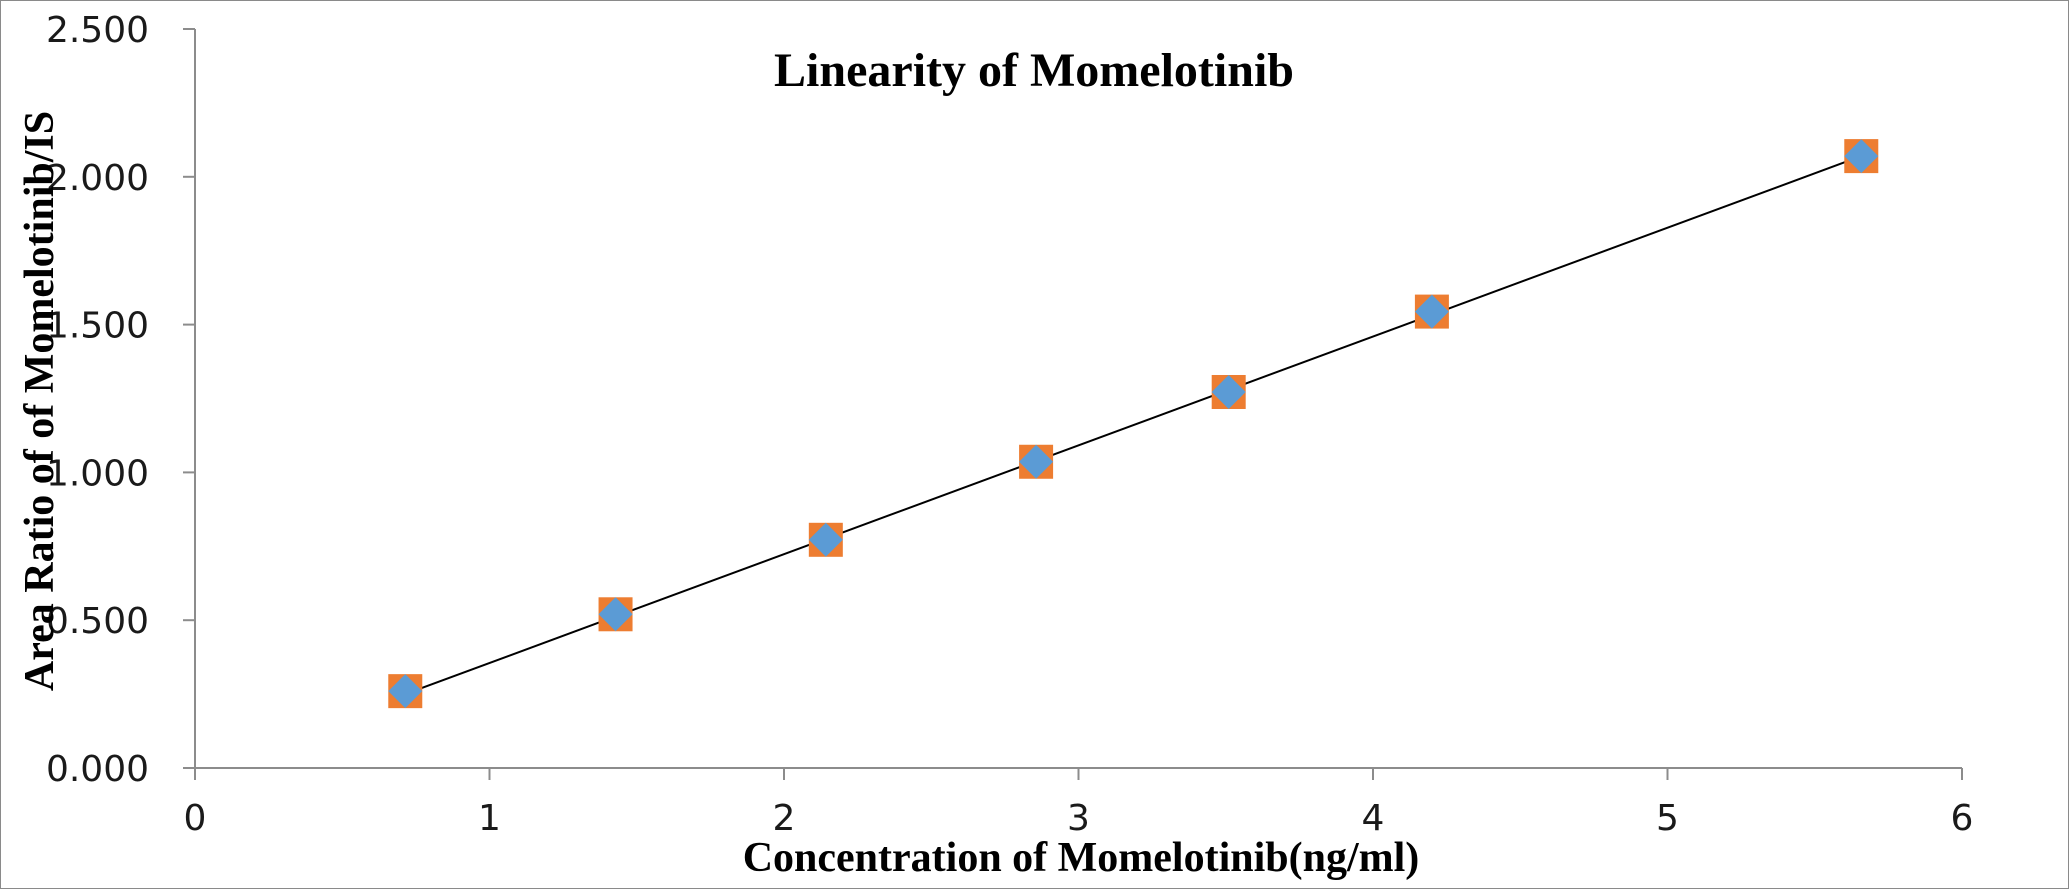 The height and width of the screenshot is (890, 2069). Describe the element at coordinates (40, 401) in the screenshot. I see `y-axis-title: Area Ratio of of Momelotinib/IS` at that location.